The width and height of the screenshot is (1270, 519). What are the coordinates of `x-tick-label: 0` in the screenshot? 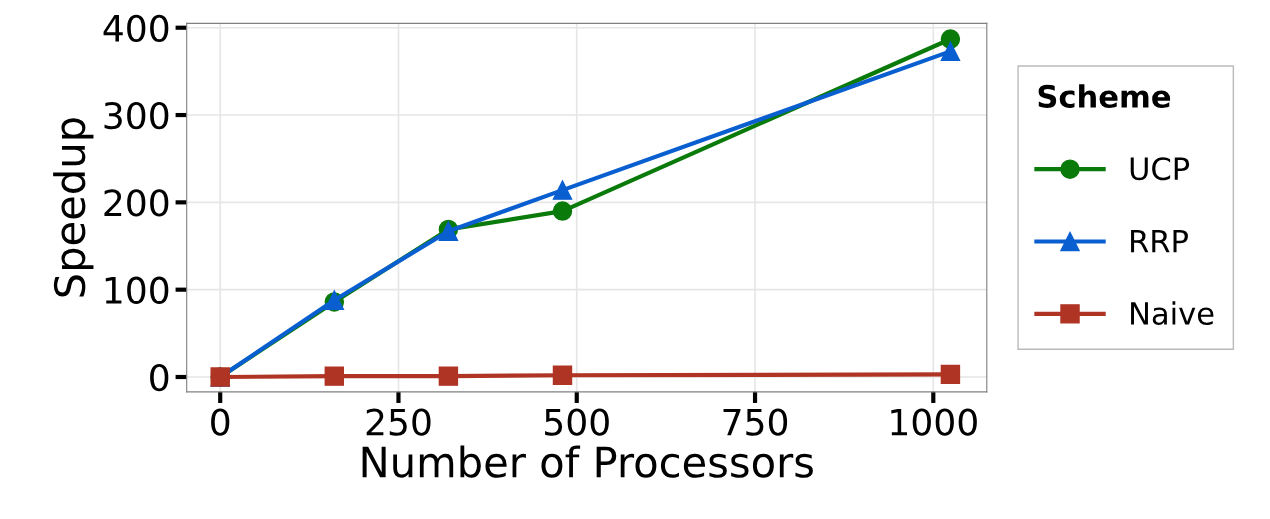 It's located at (220, 422).